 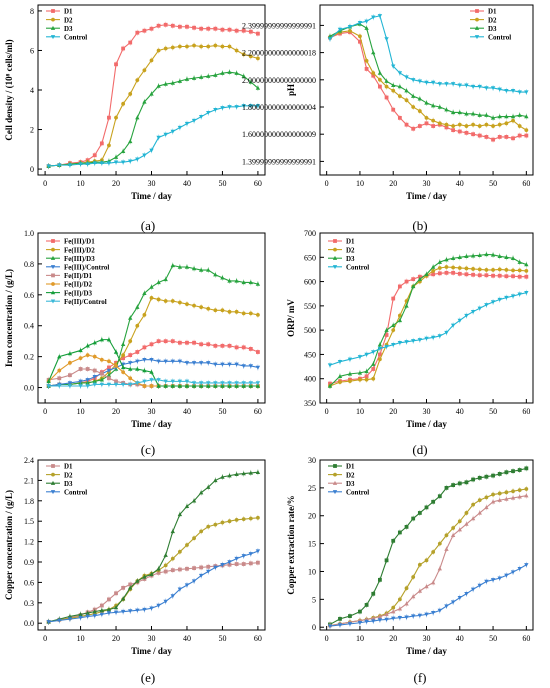 What do you see at coordinates (312, 544) in the screenshot?
I see `y-tick-label: 15` at bounding box center [312, 544].